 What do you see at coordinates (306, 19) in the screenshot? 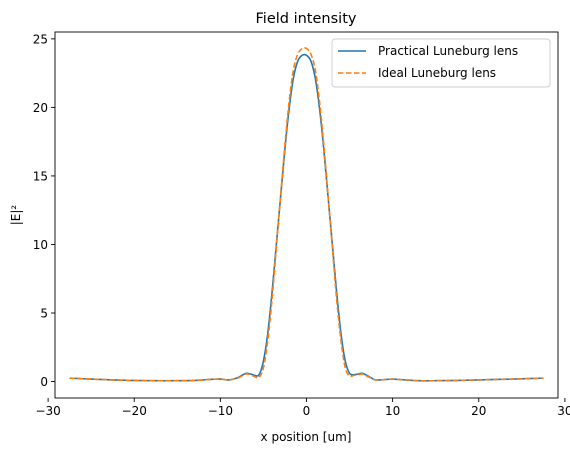
I see `chart-title: Field intensity` at bounding box center [306, 19].